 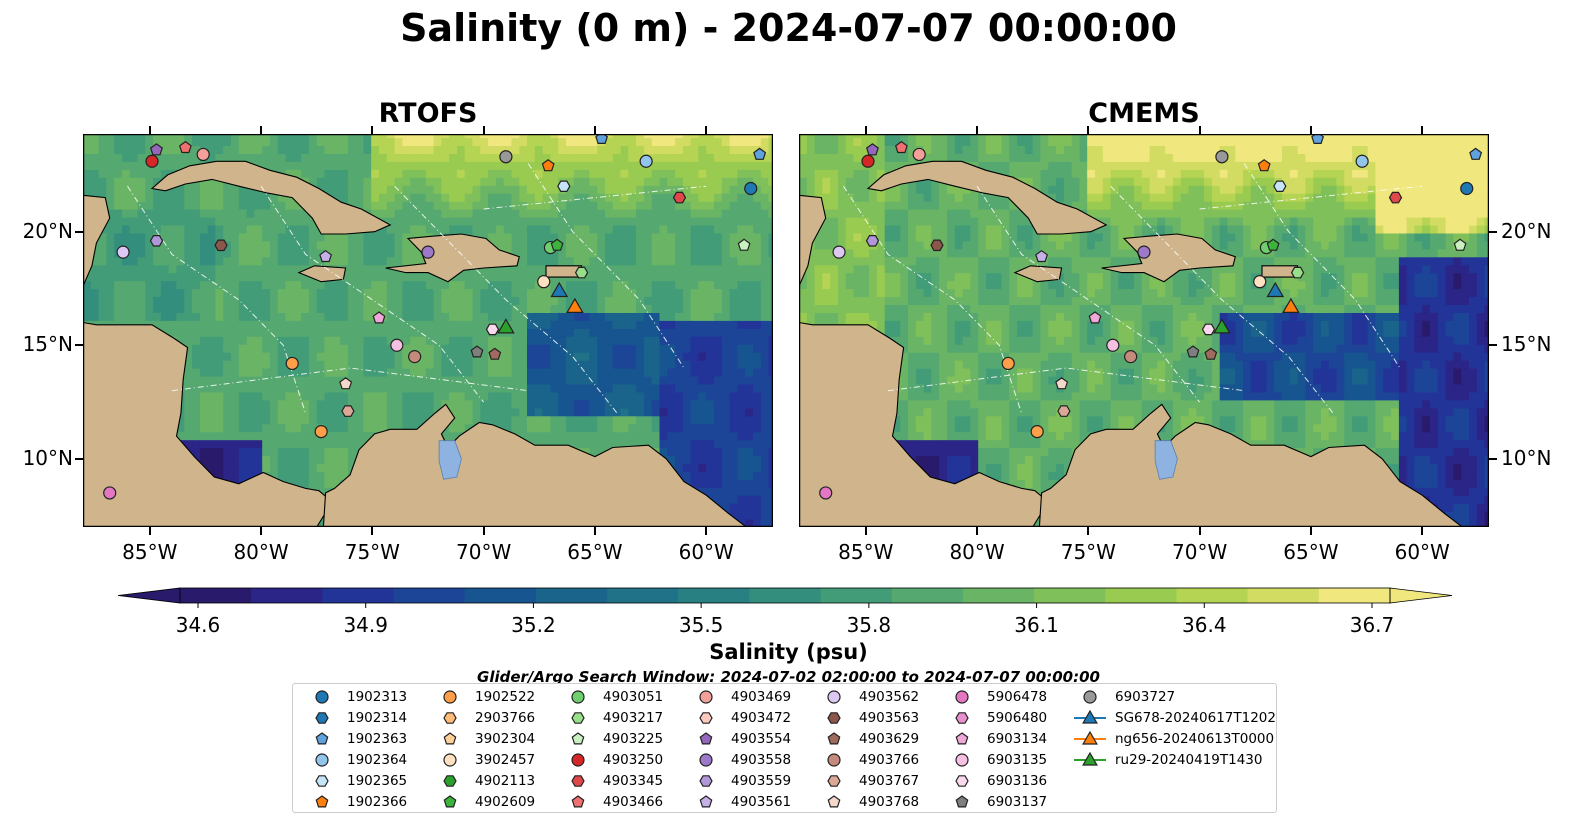 What do you see at coordinates (1166, 460) in the screenshot?
I see `lake-maracaibo` at bounding box center [1166, 460].